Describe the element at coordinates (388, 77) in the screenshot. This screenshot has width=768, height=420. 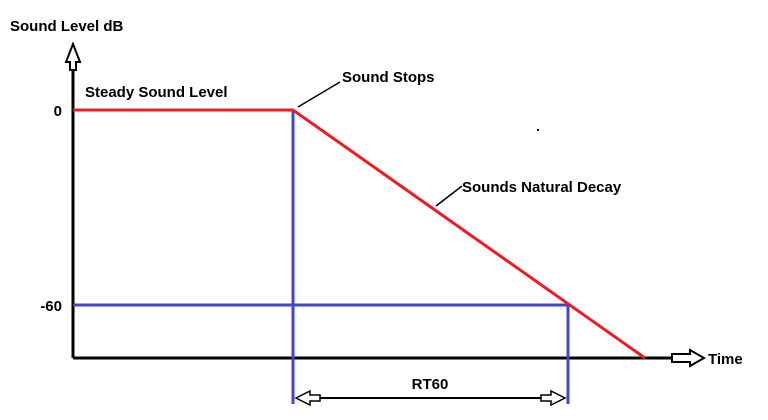
I see `annotation: Sound Stops` at that location.